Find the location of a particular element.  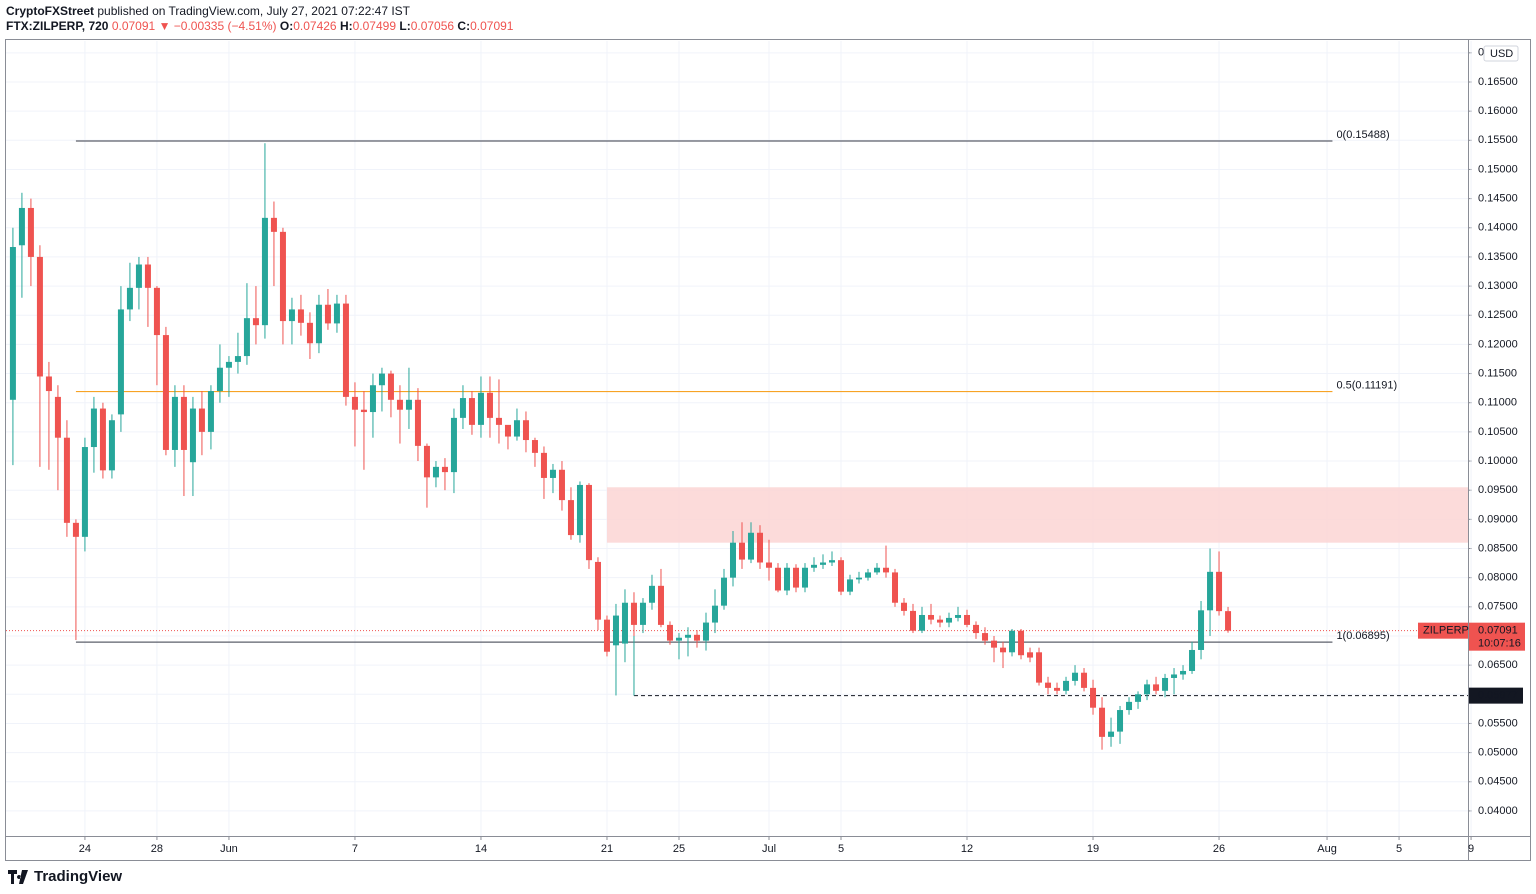

fib-label: 0(0.15488) is located at coordinates (1362, 135).